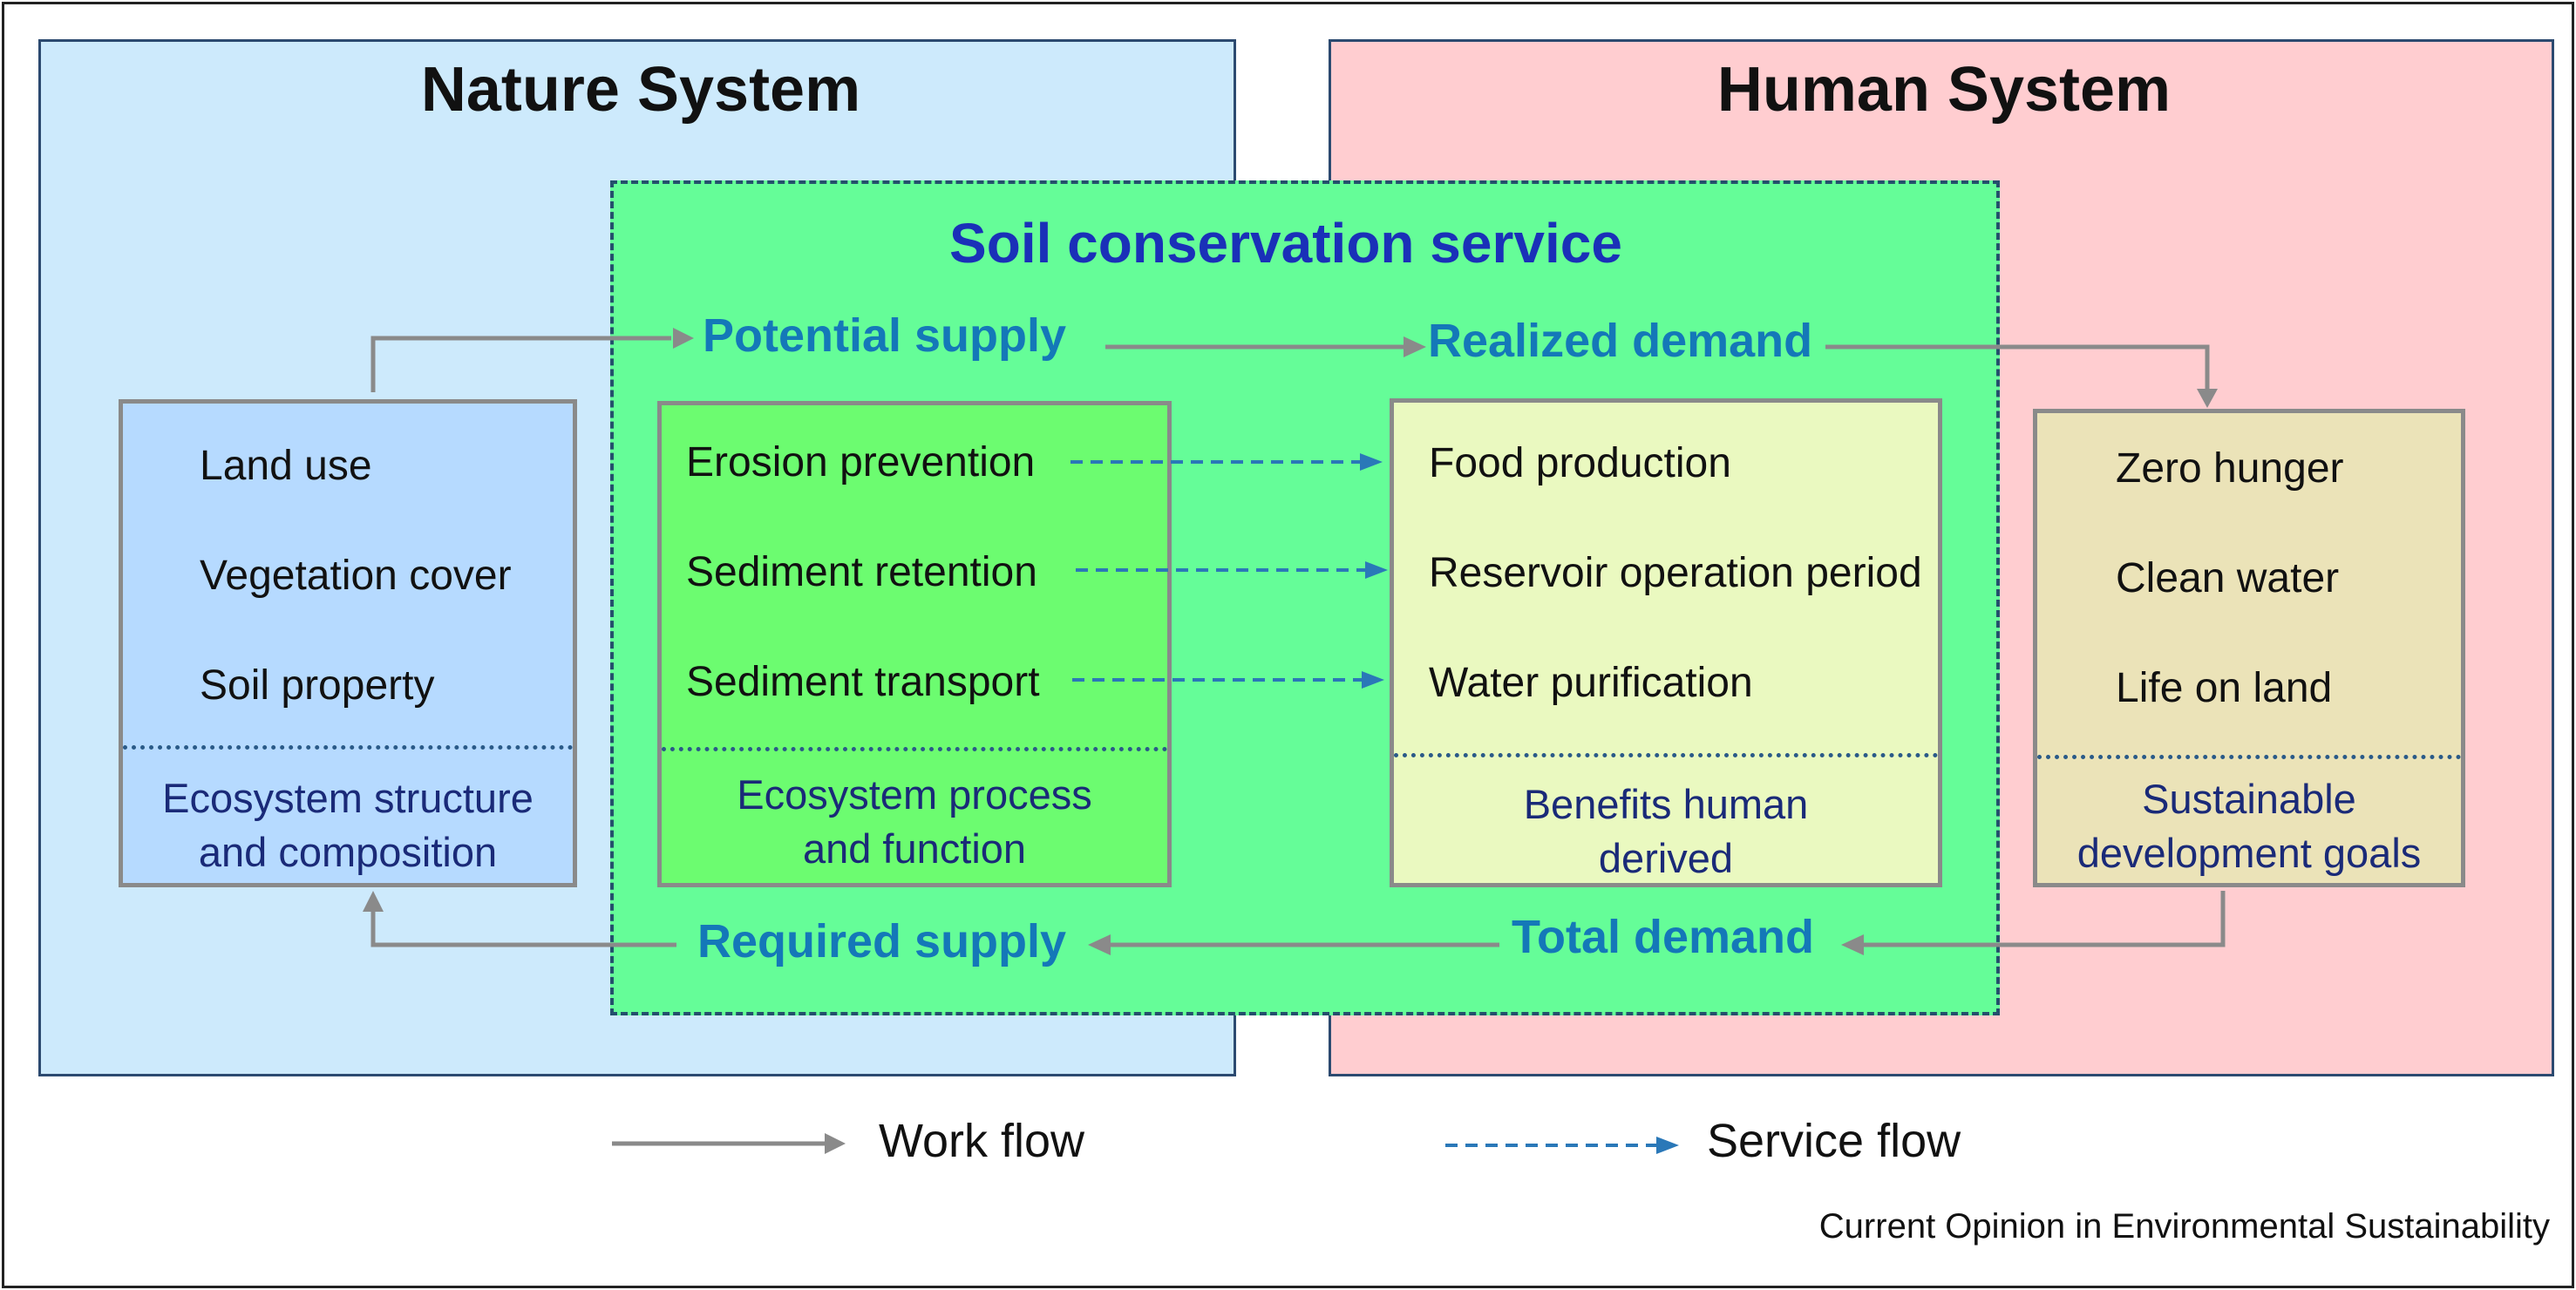  Describe the element at coordinates (885, 335) in the screenshot. I see `potential-supply-label: Potential supply` at that location.